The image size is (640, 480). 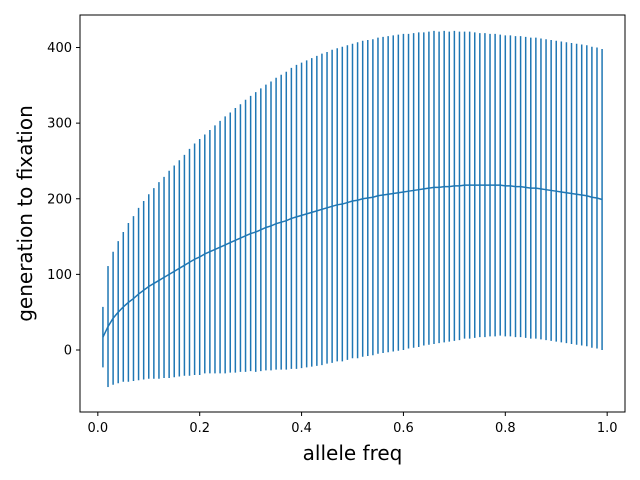 I want to click on x-tick-label: 1.0, so click(x=607, y=428).